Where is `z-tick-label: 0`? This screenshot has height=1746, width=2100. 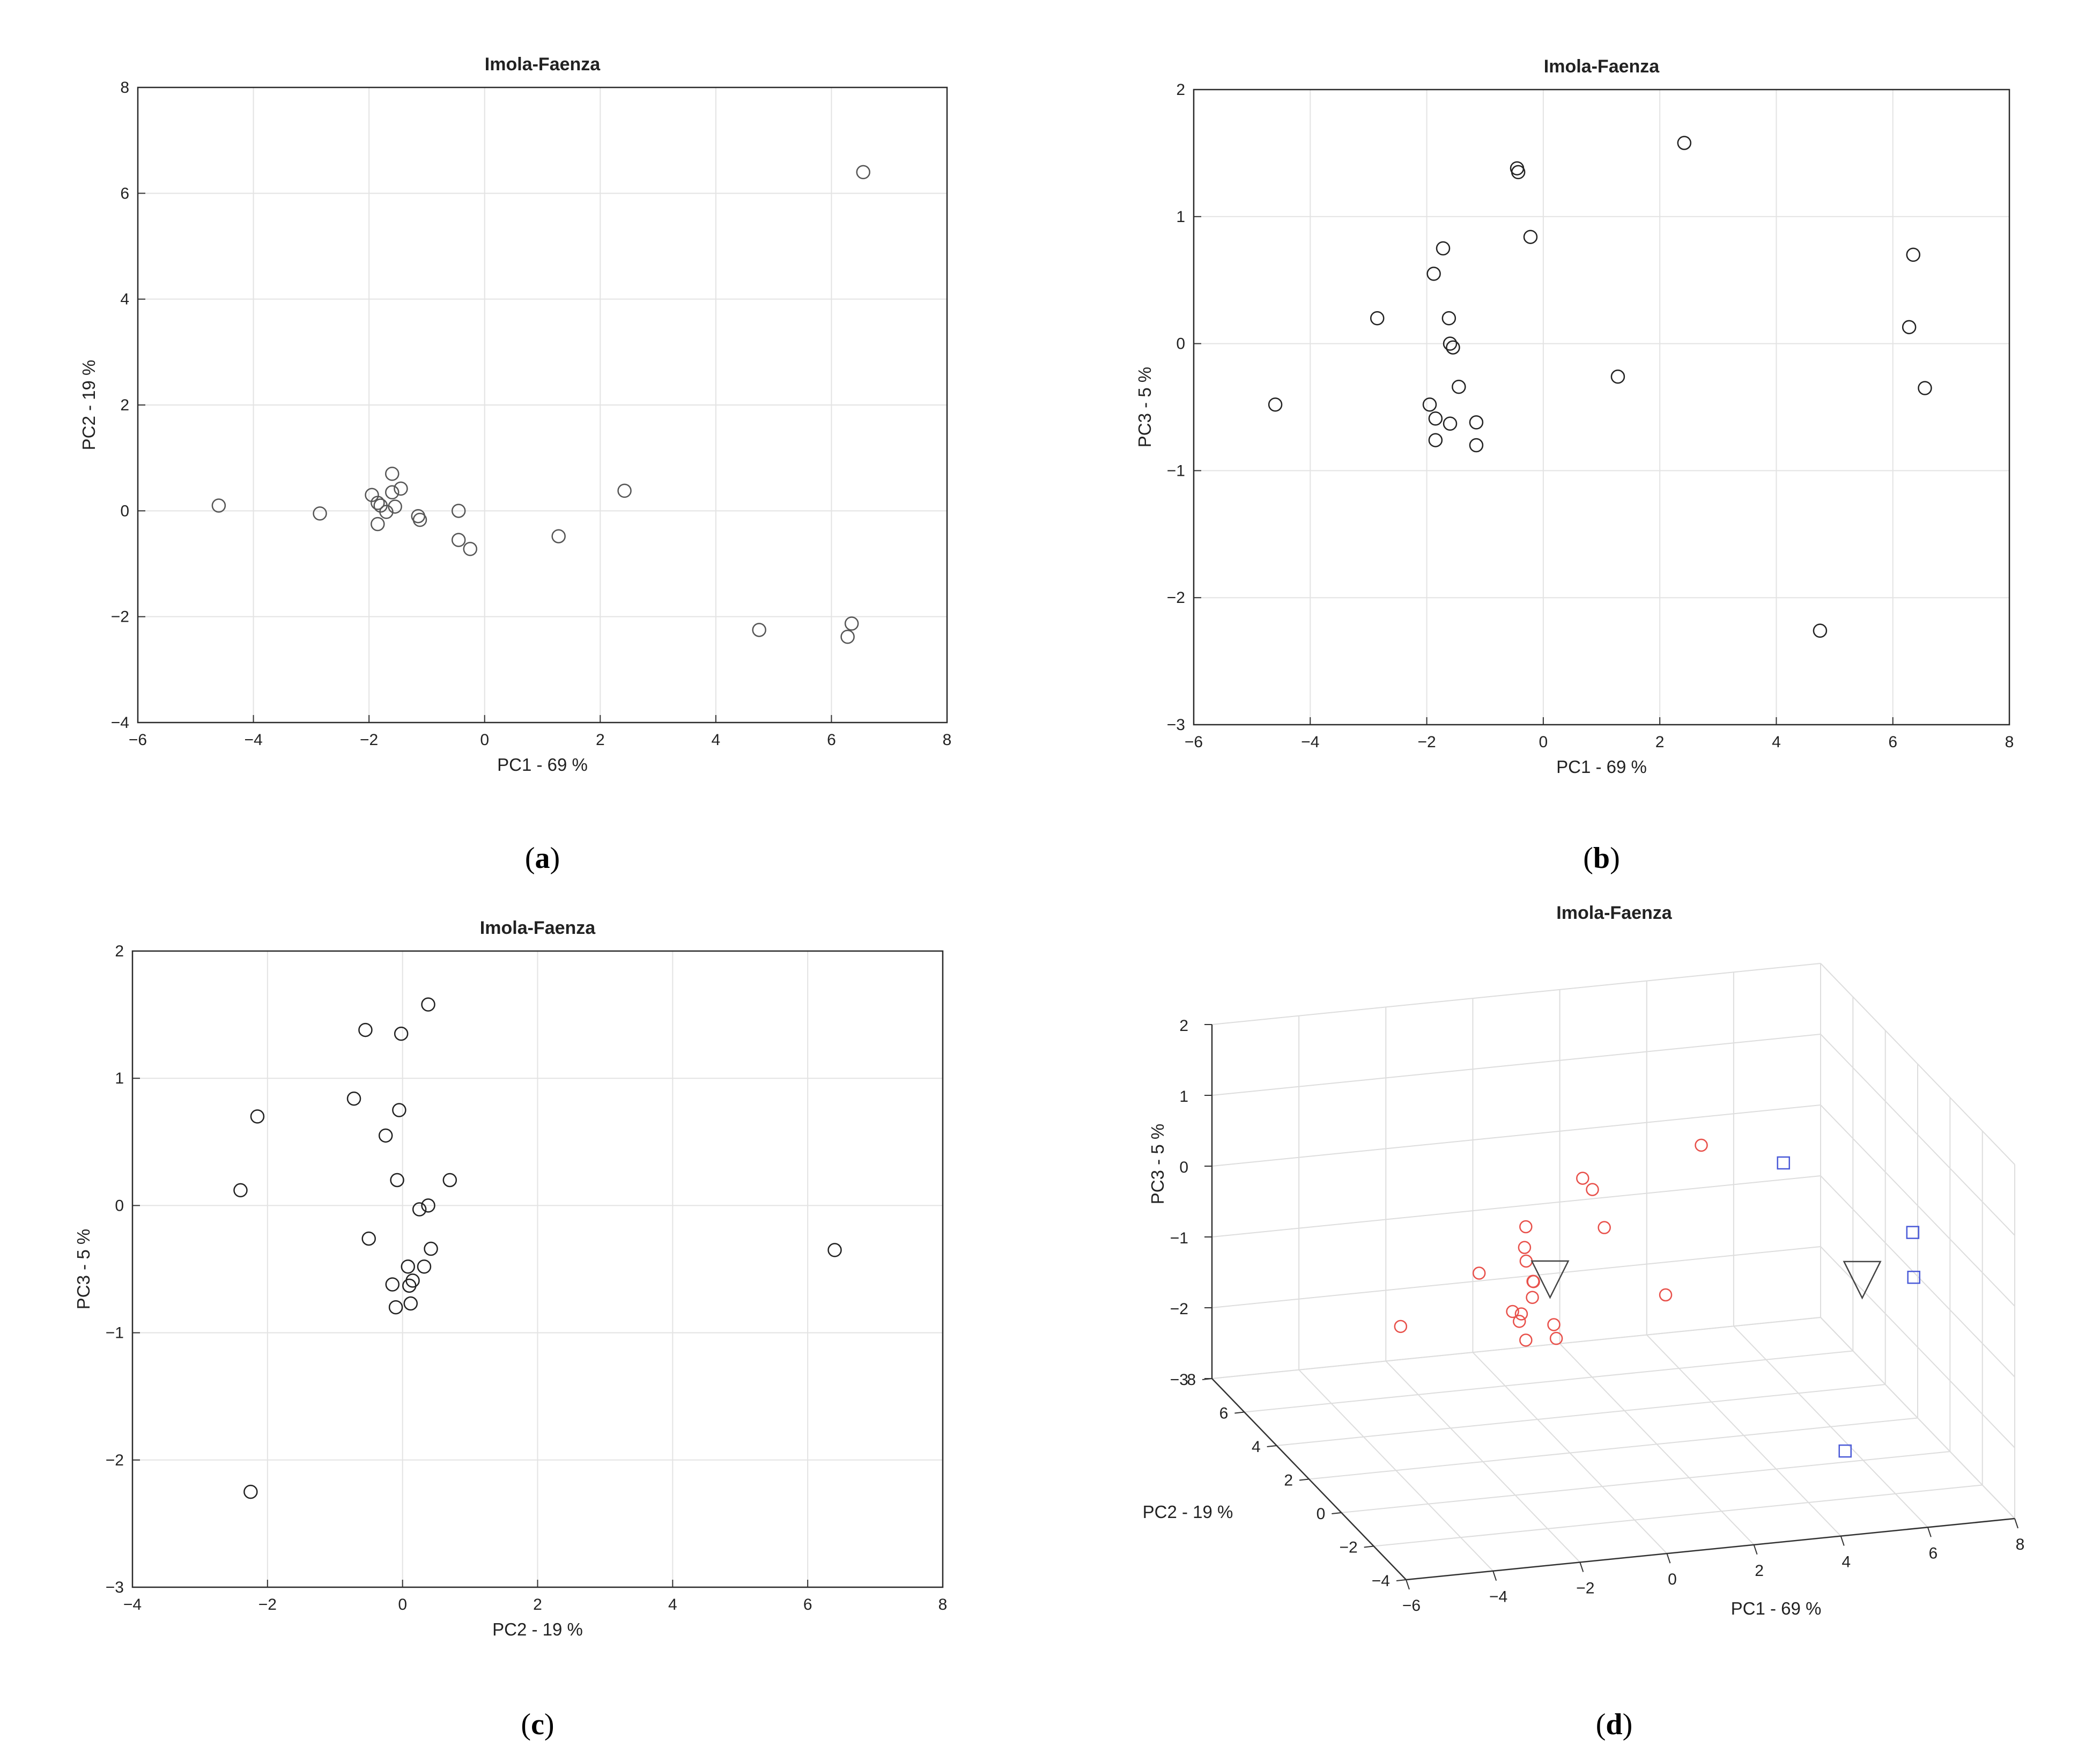
z-tick-label: 0 is located at coordinates (1184, 1167).